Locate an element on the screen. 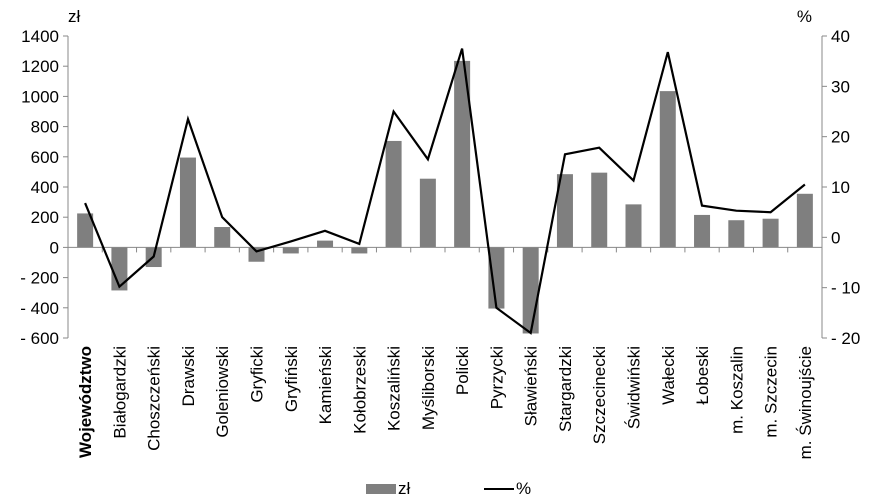  right-tick-label: - 20 is located at coordinates (845, 338).